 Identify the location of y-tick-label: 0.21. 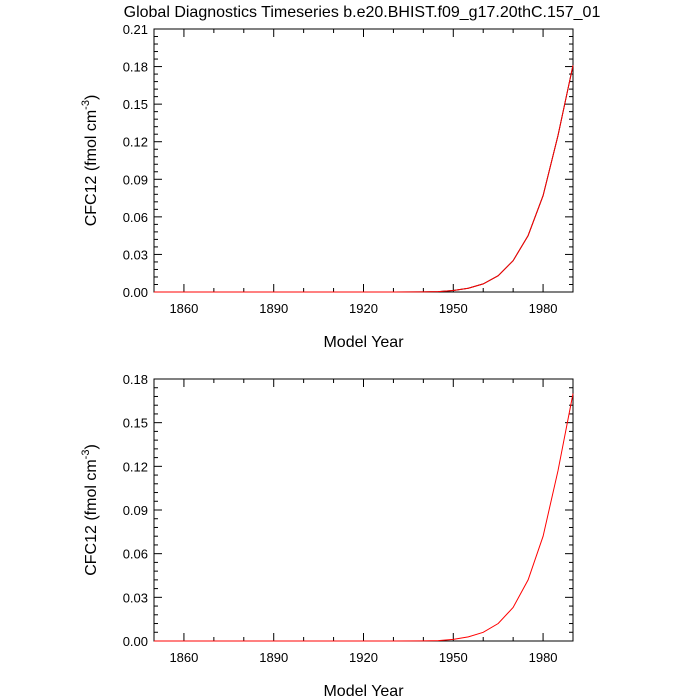
(135, 29).